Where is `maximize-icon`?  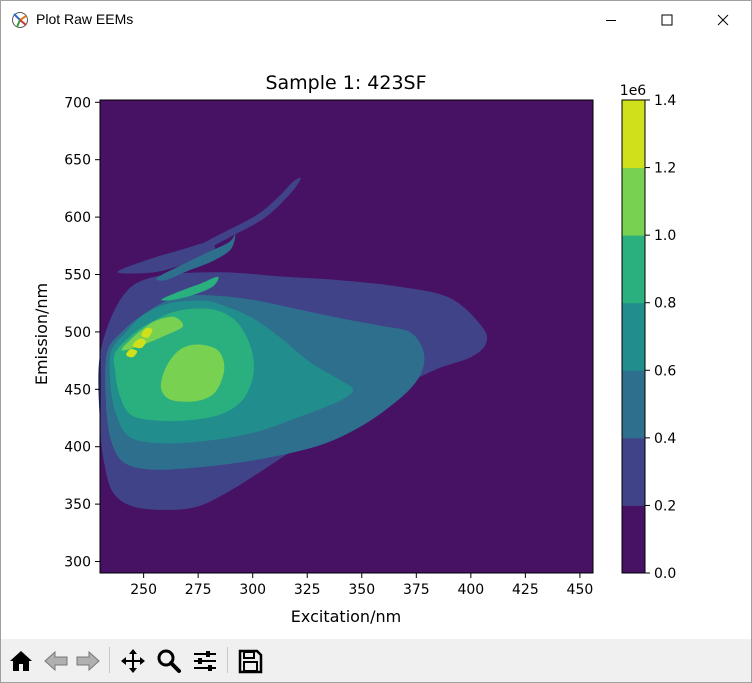 maximize-icon is located at coordinates (667, 20).